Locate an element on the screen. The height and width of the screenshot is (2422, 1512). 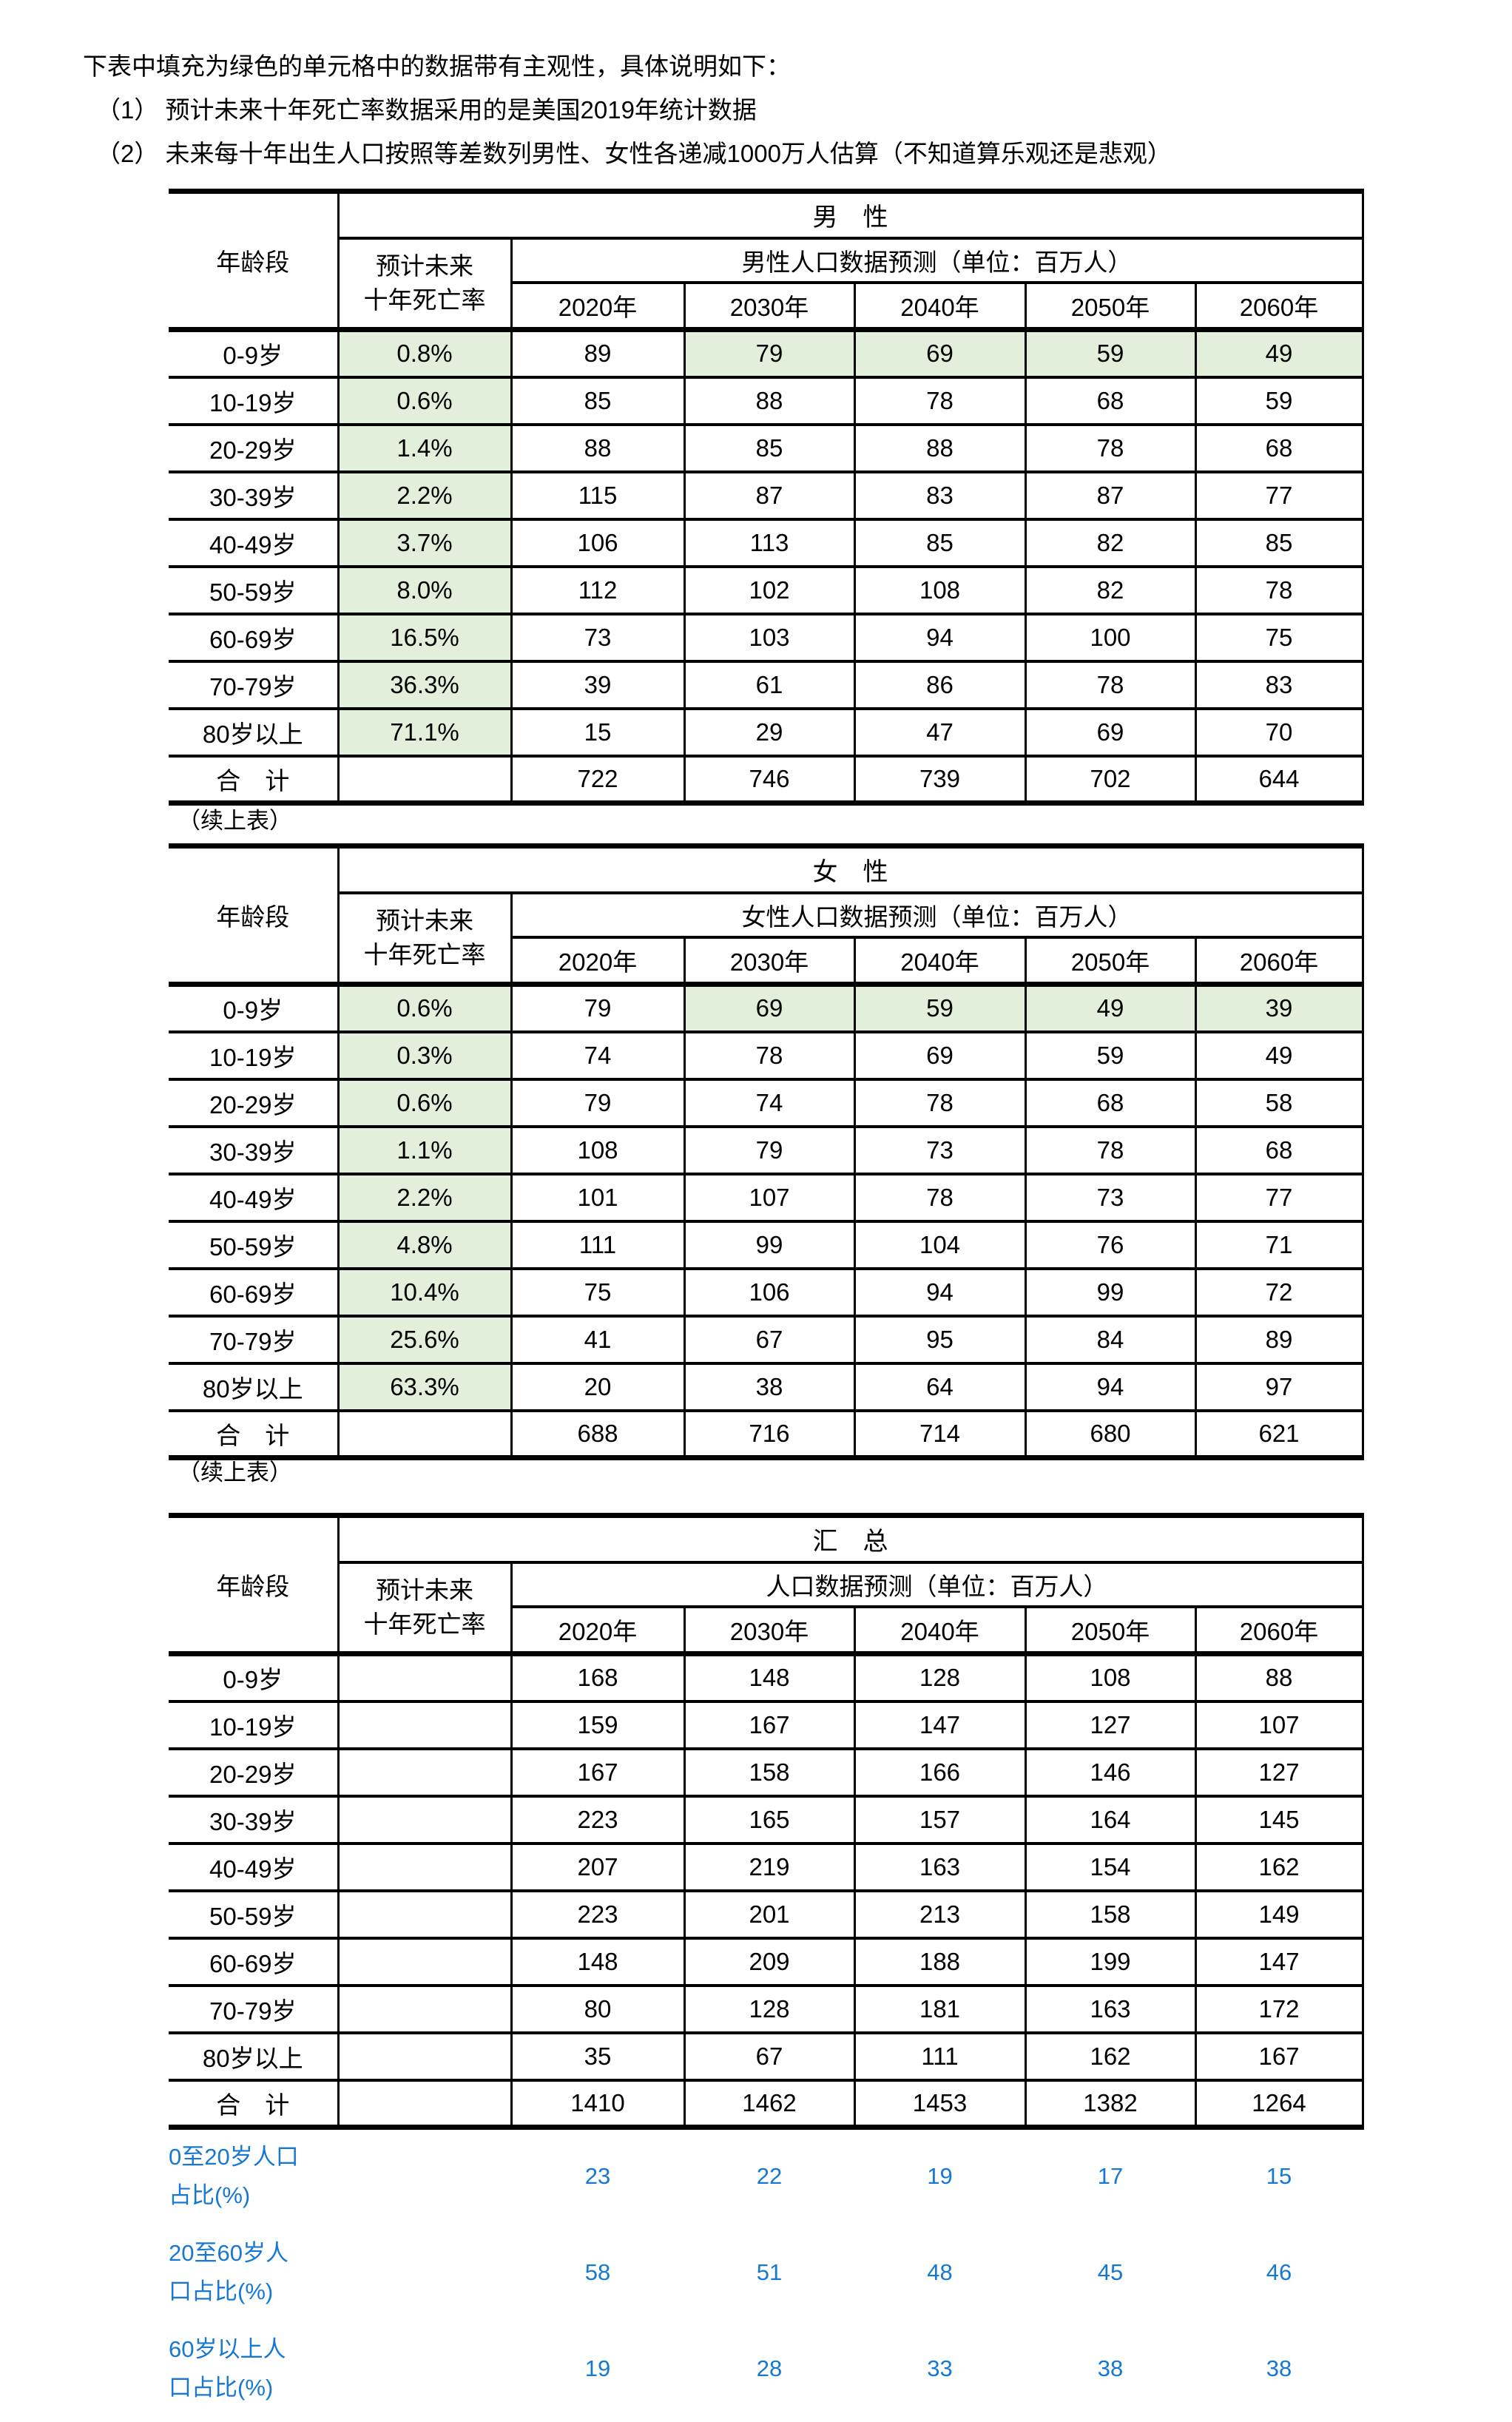
table-row: 50-59岁 223 201 213 158 149 is located at coordinates (766, 1914).